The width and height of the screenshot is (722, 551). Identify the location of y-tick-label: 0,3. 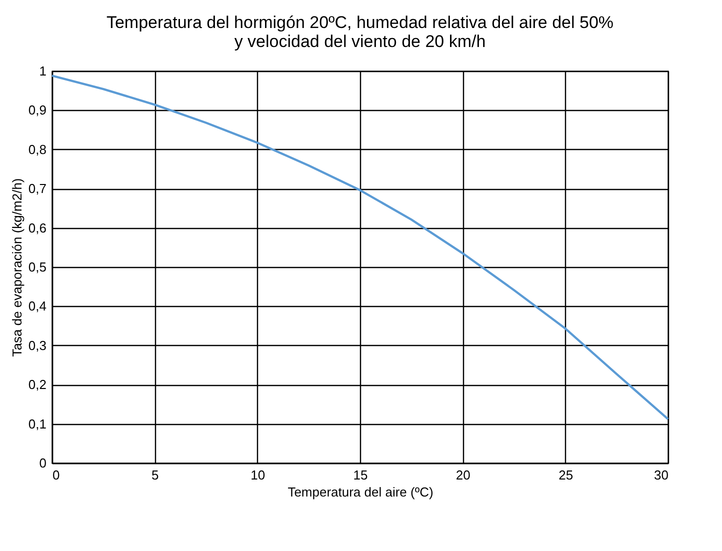
(37, 345).